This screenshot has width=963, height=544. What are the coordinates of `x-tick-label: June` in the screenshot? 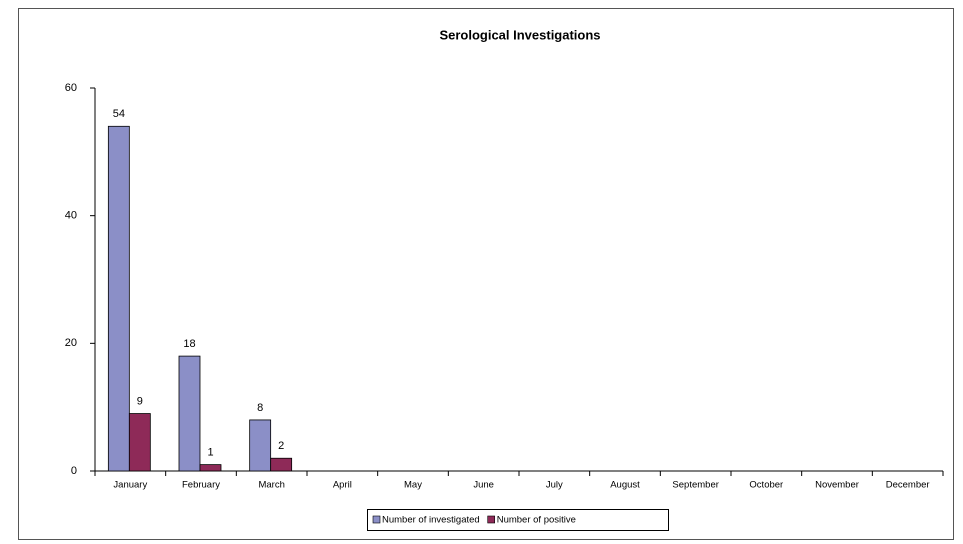 It's located at (483, 485).